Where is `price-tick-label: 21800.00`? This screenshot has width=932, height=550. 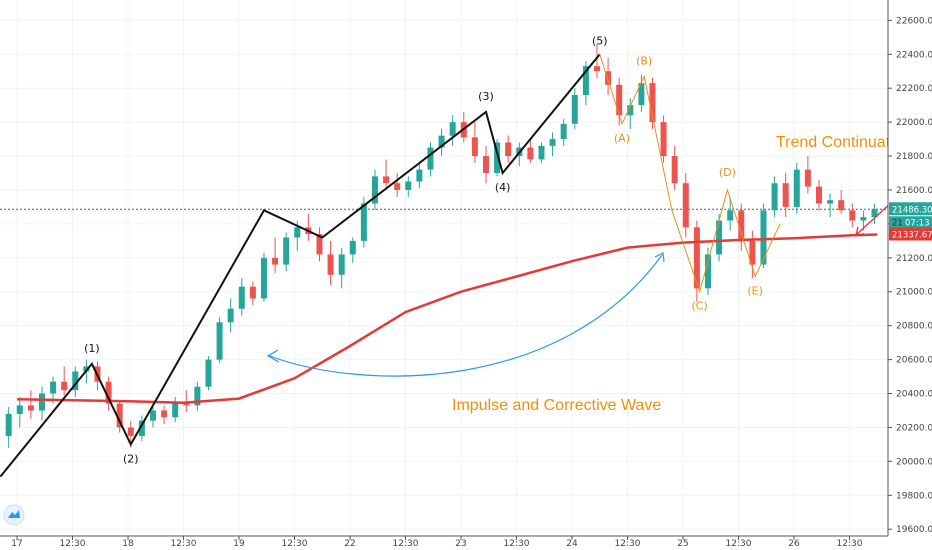 price-tick-label: 21800.00 is located at coordinates (914, 157).